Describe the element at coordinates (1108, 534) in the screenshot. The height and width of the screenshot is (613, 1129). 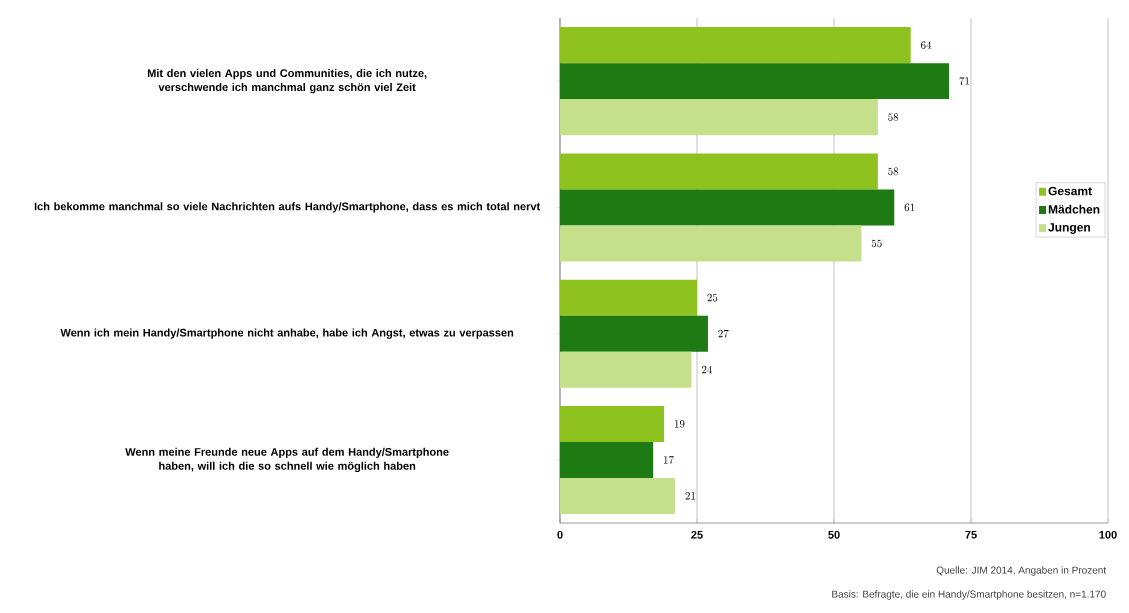
I see `x-tick-label: 100` at that location.